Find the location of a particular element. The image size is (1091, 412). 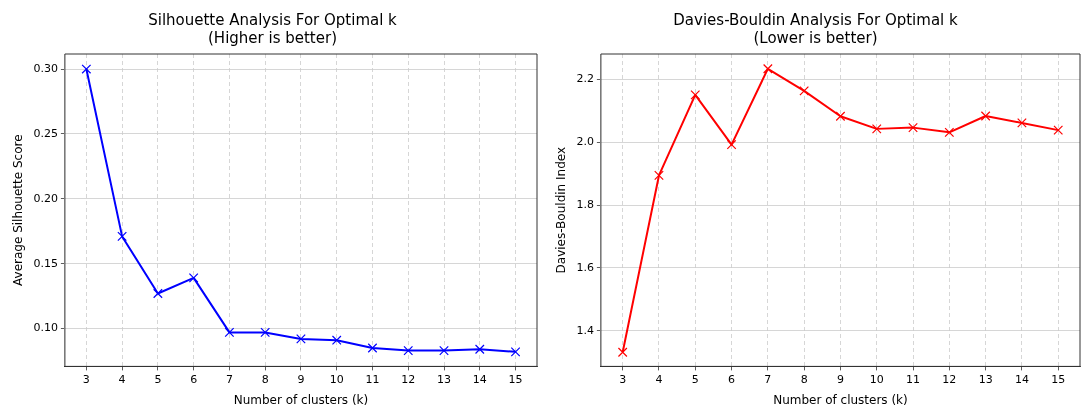

y-tick-label: 1.4 is located at coordinates (585, 330).